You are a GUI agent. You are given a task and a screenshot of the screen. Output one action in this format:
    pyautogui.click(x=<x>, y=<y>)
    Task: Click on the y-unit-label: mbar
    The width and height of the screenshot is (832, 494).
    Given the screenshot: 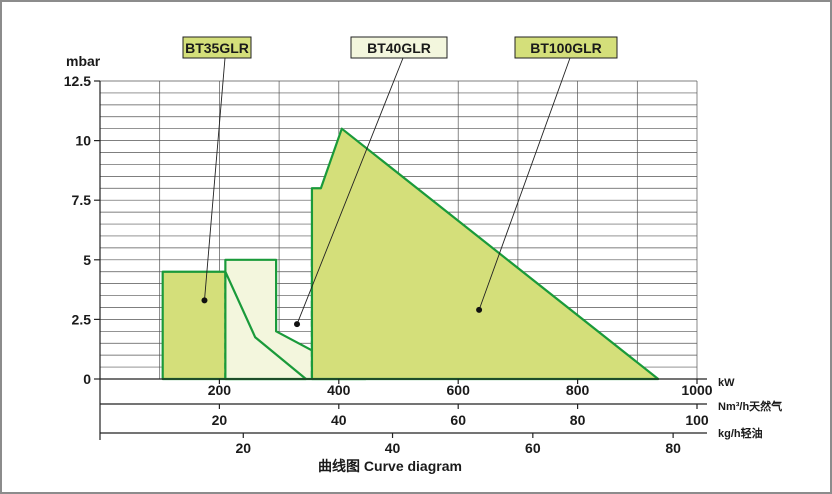 What is the action you would take?
    pyautogui.click(x=83, y=61)
    